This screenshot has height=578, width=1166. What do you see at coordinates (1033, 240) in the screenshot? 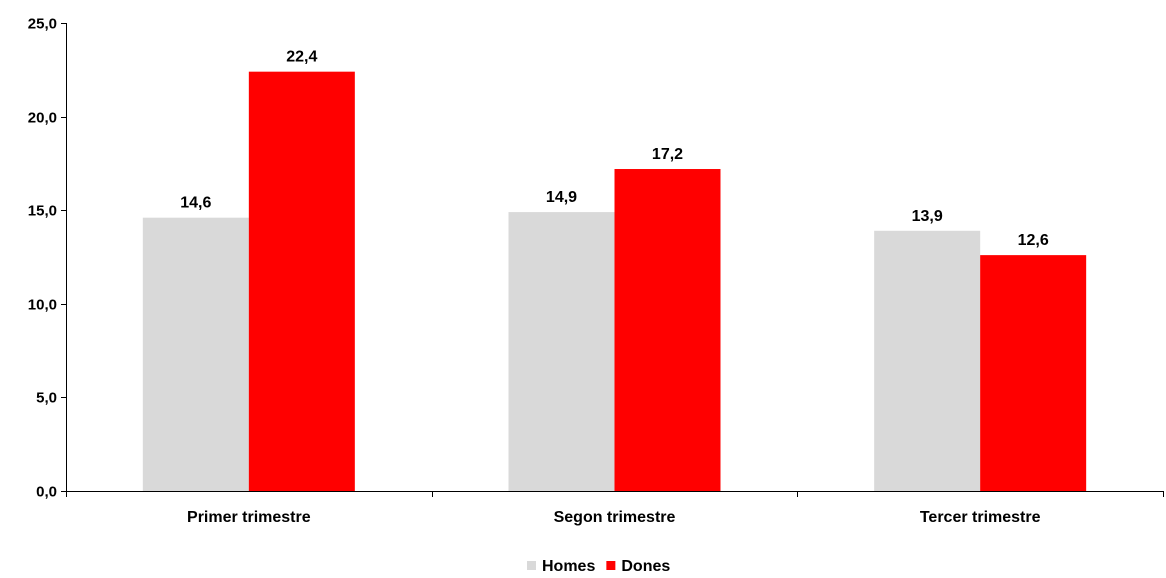
I see `data-label-dones-3: 12,6` at bounding box center [1033, 240].